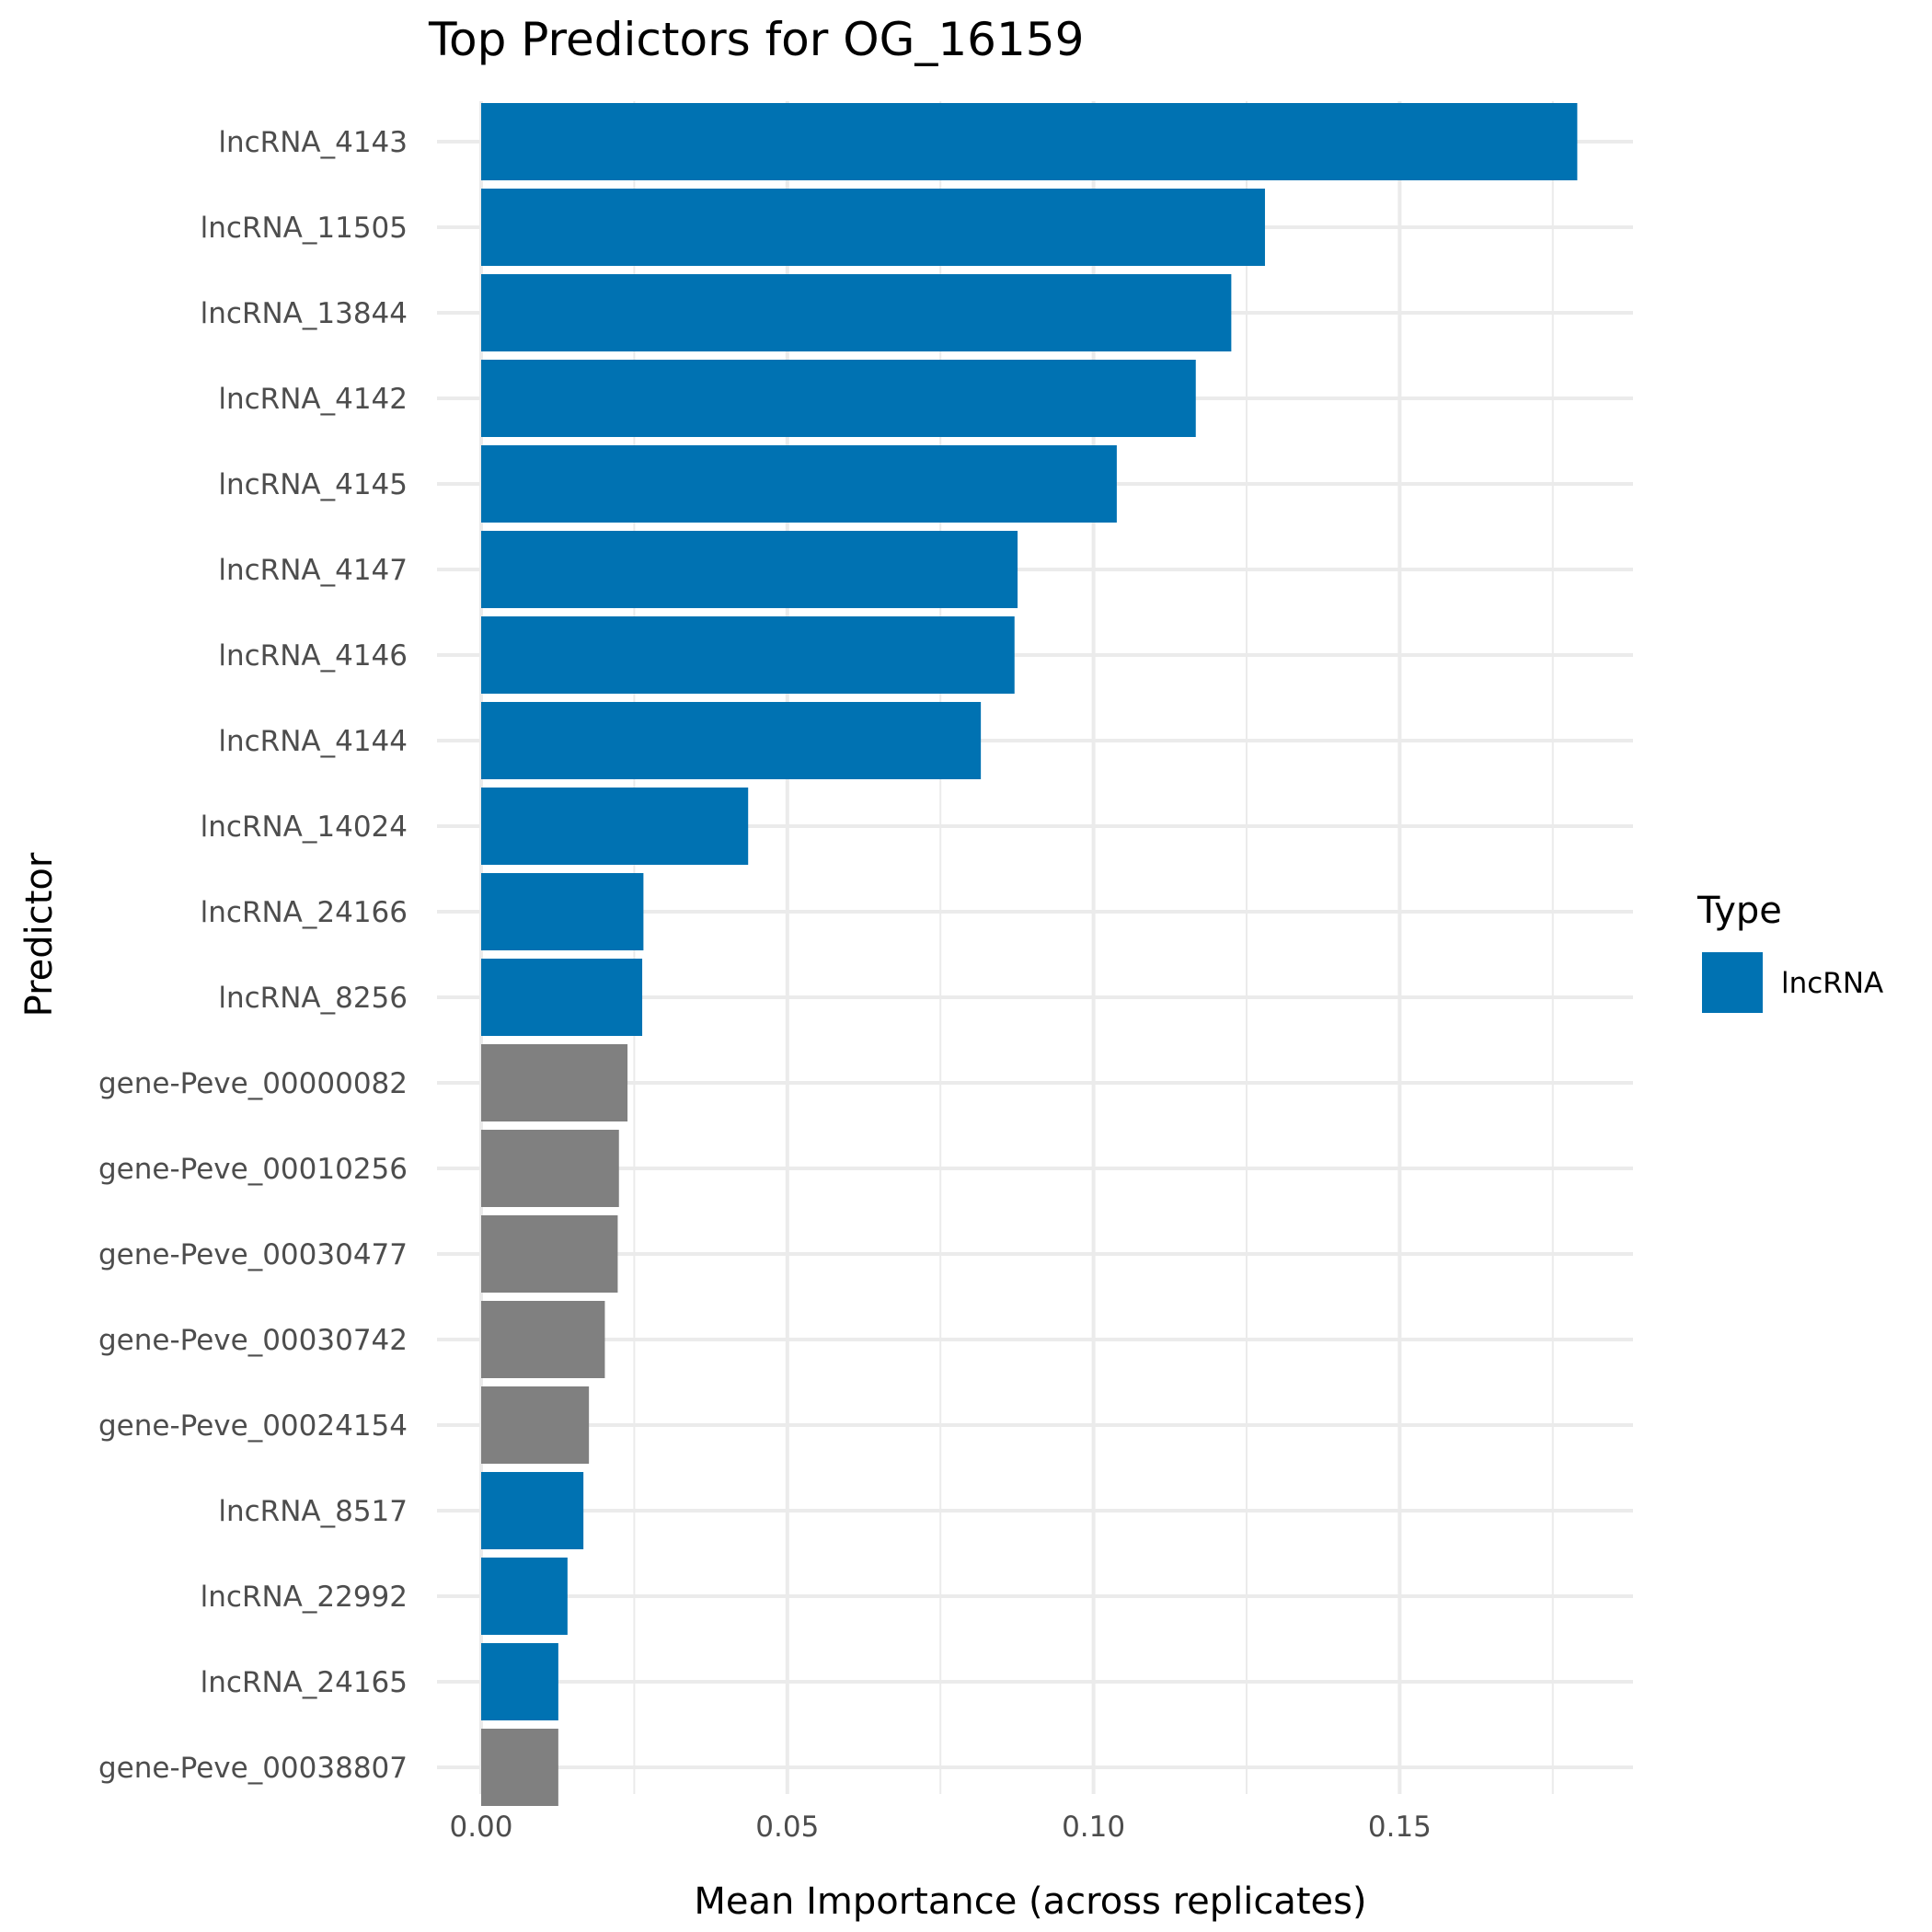 The height and width of the screenshot is (1932, 1932). What do you see at coordinates (304, 228) in the screenshot?
I see `y-tick-label: lncRNA_11505` at bounding box center [304, 228].